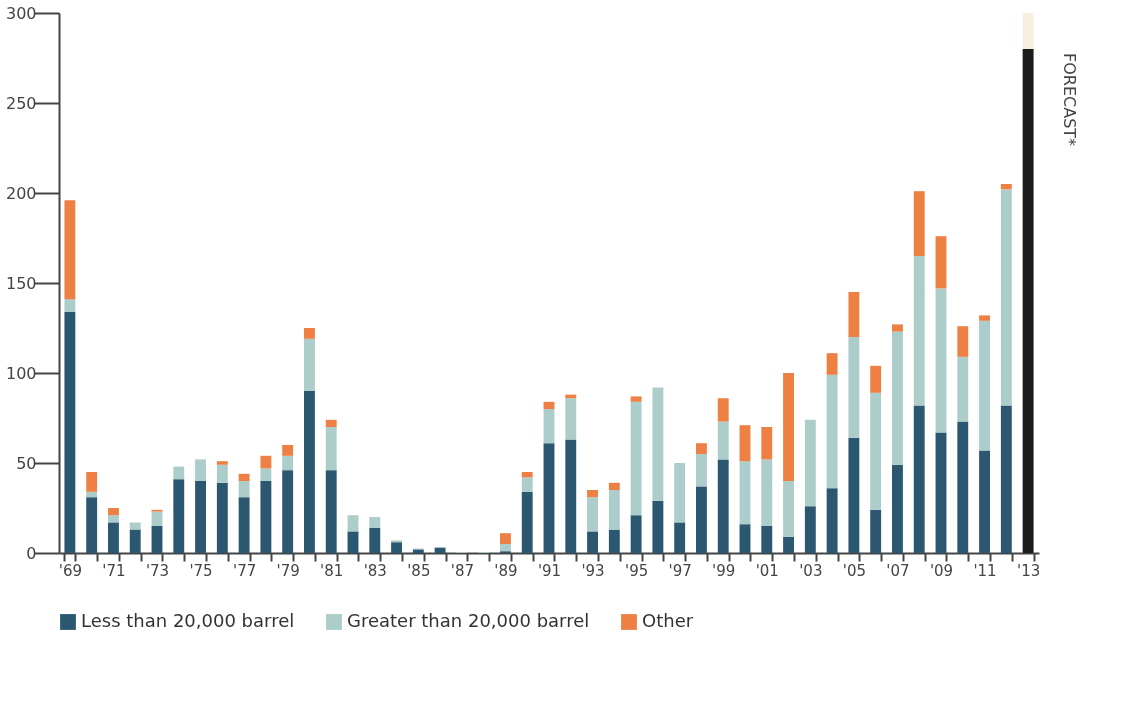  I want to click on y-tick-label: 200, so click(21, 193).